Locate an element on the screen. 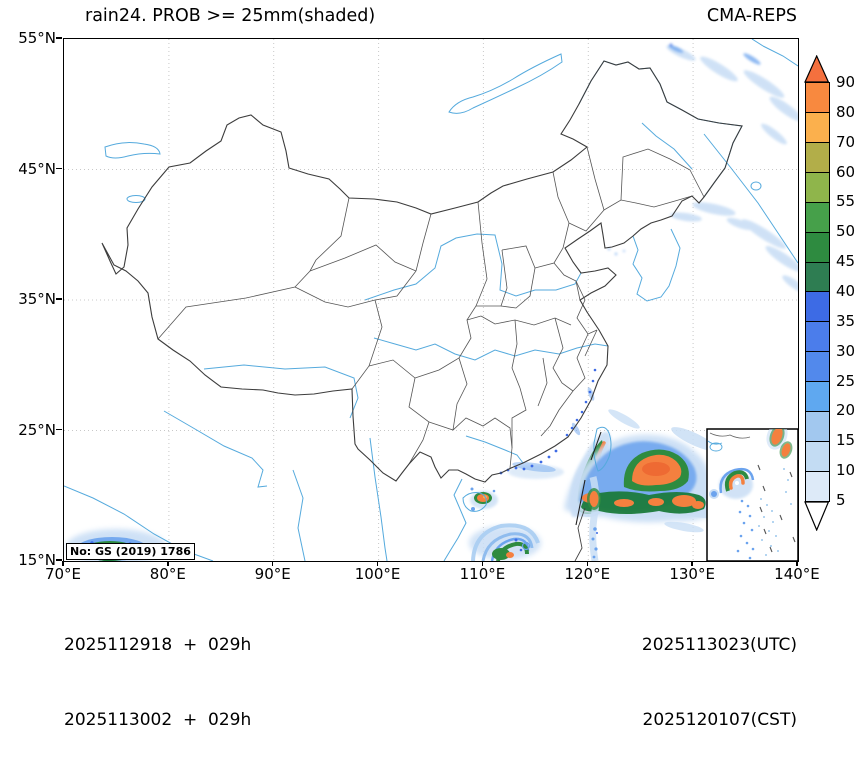 Image resolution: width=860 pixels, height=758 pixels. y-tick-label: 45°N is located at coordinates (37, 168).